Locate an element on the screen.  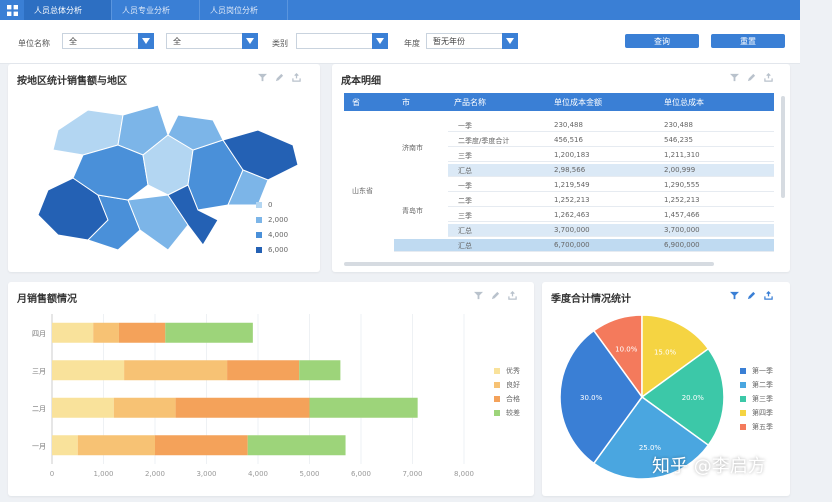
map-region-southeast is located at coordinates (193, 215).